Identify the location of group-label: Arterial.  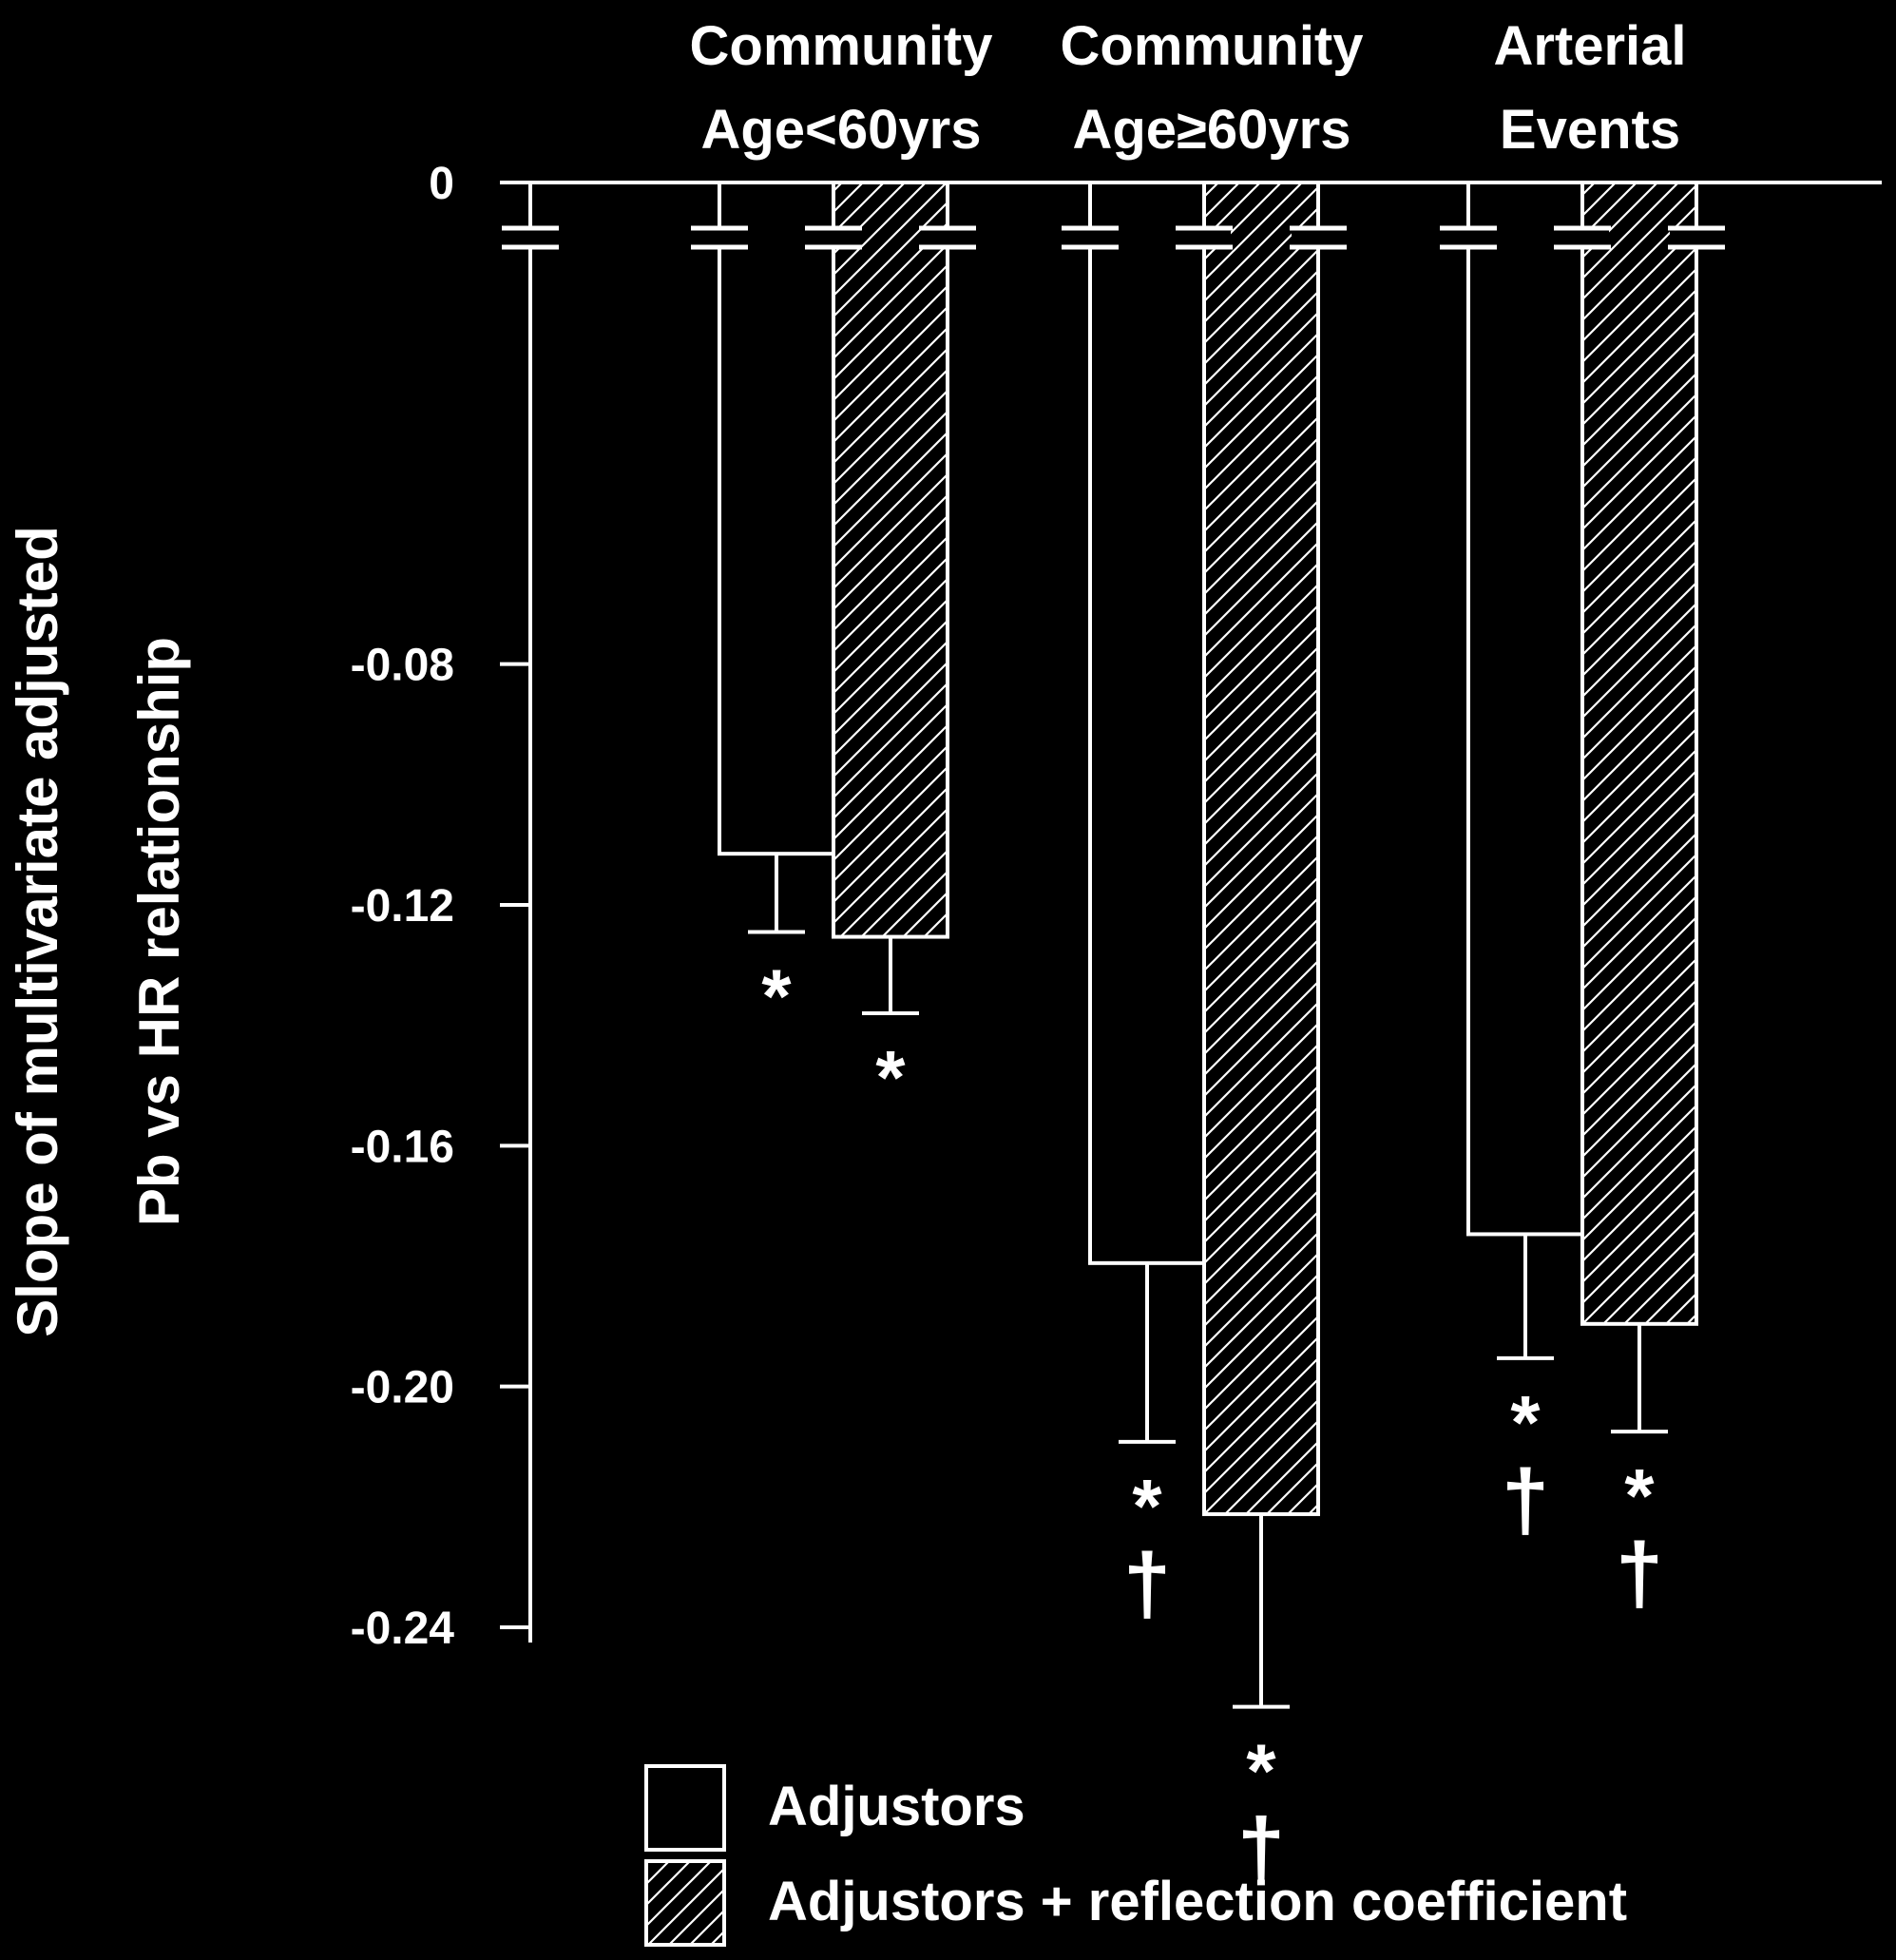
(1590, 46).